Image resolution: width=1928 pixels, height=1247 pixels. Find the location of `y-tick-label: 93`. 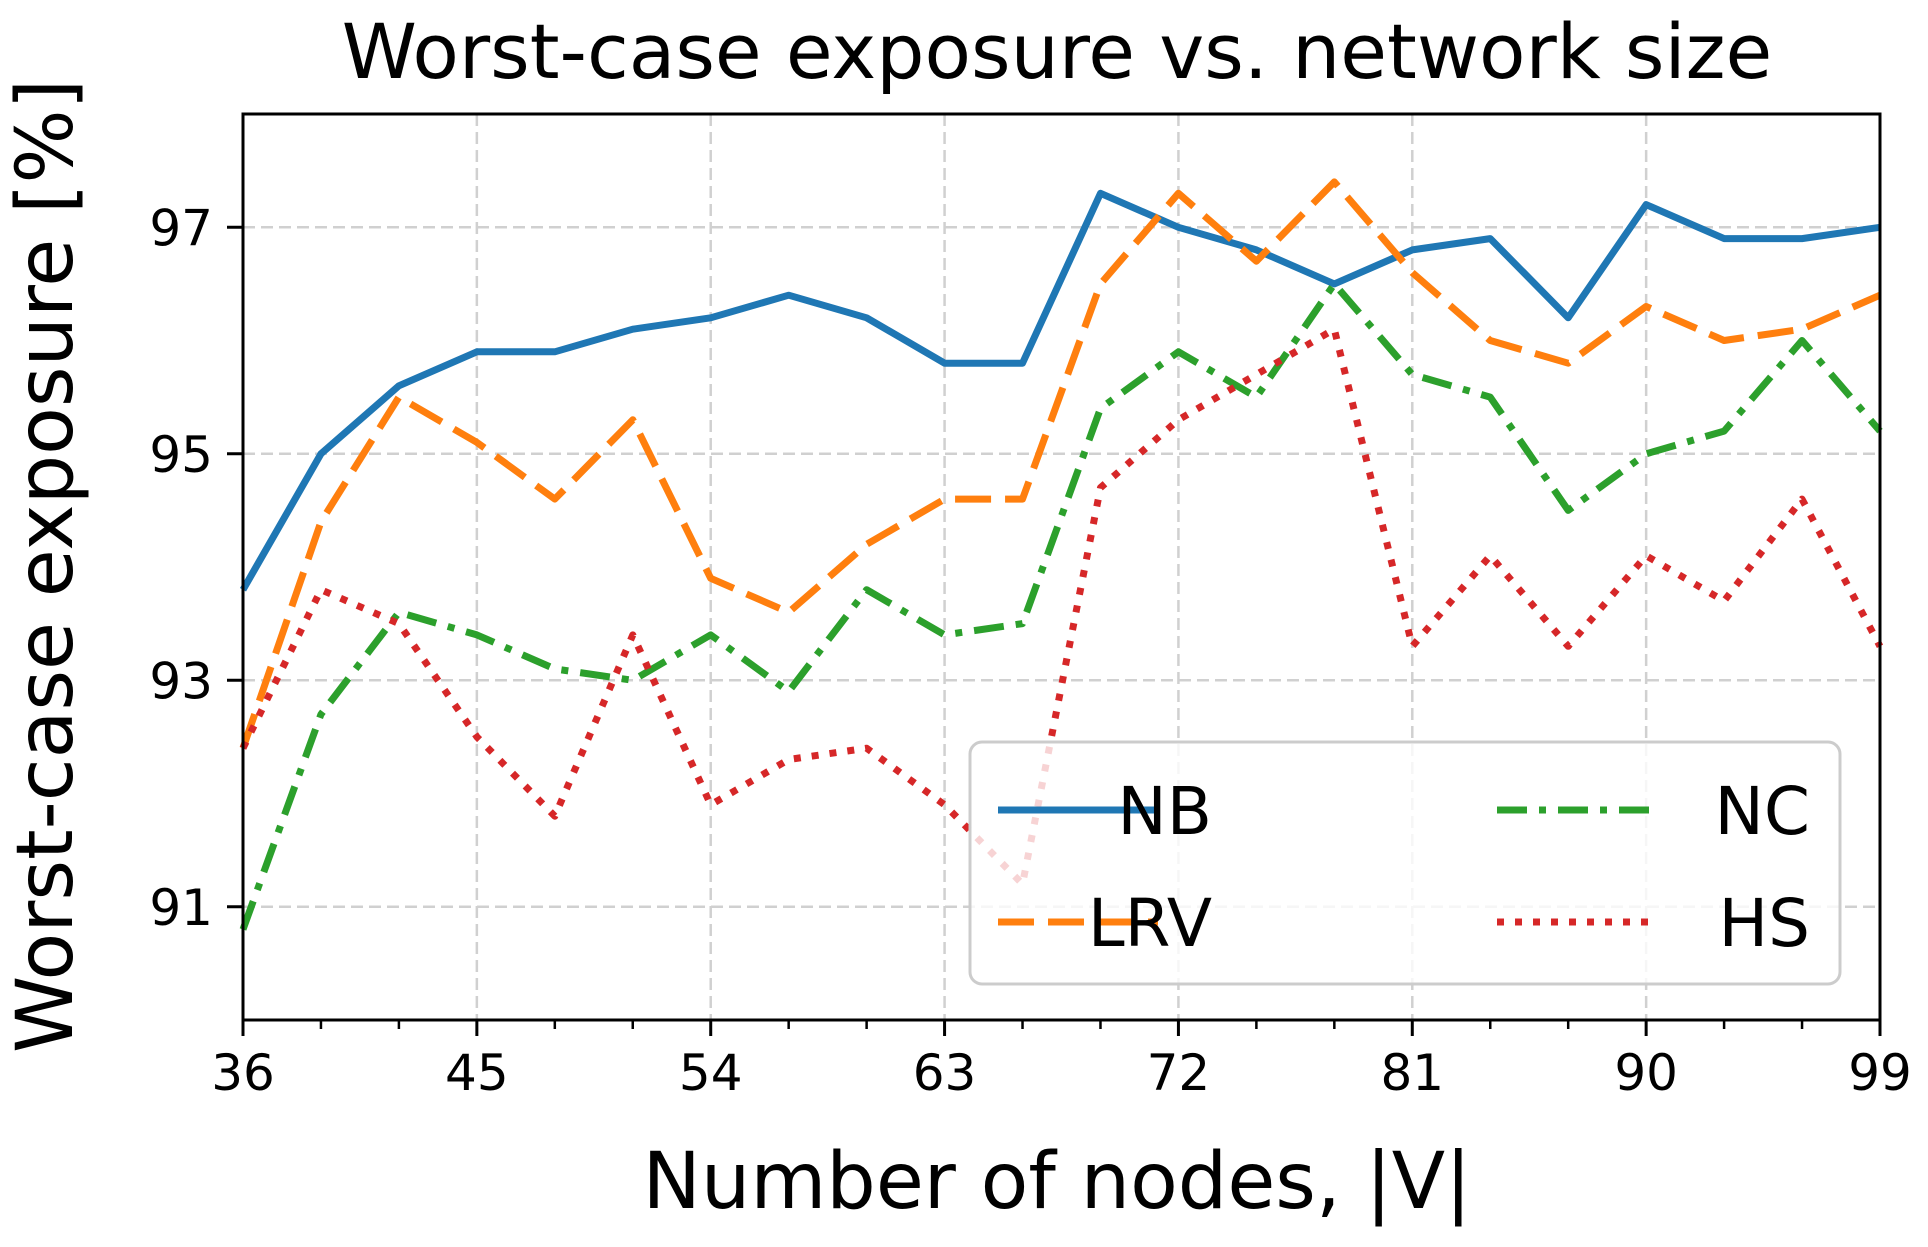

y-tick-label: 93 is located at coordinates (181, 681).